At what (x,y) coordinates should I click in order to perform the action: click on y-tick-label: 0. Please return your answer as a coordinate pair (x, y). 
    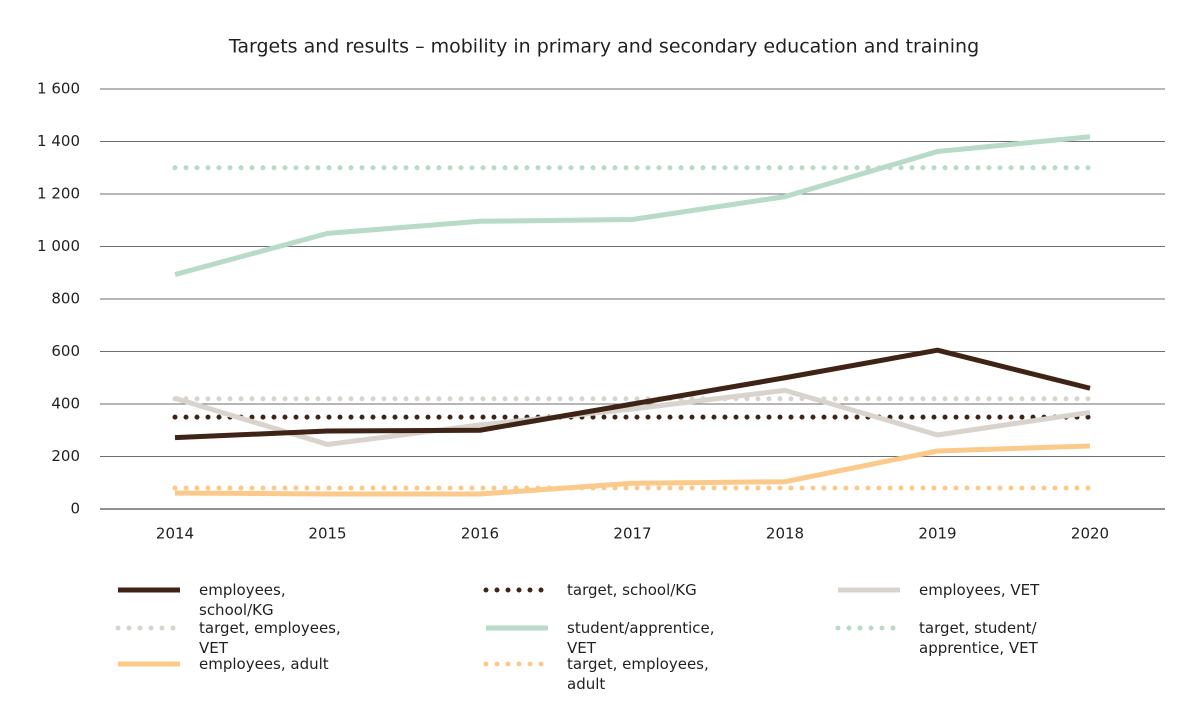
    Looking at the image, I should click on (75, 509).